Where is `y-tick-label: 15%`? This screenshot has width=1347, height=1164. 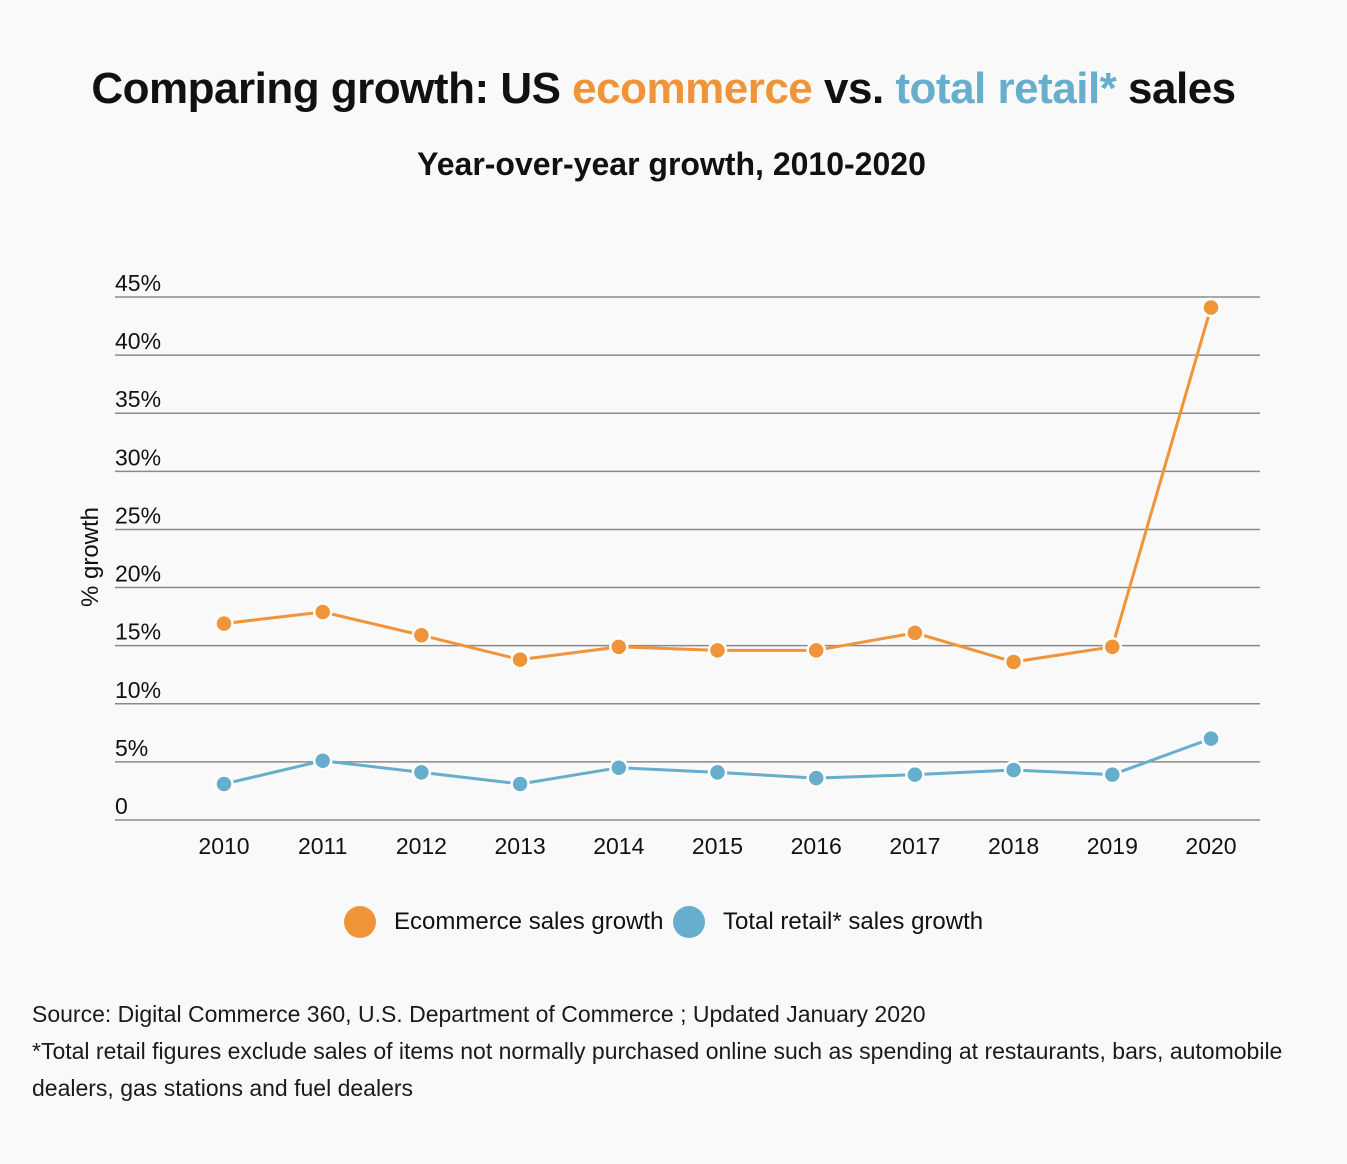 y-tick-label: 15% is located at coordinates (138, 632).